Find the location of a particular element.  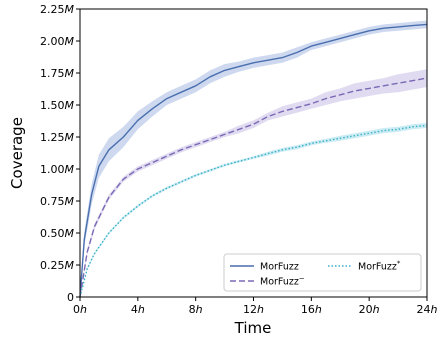

legend-label-2: MorFuzz− is located at coordinates (282, 281).